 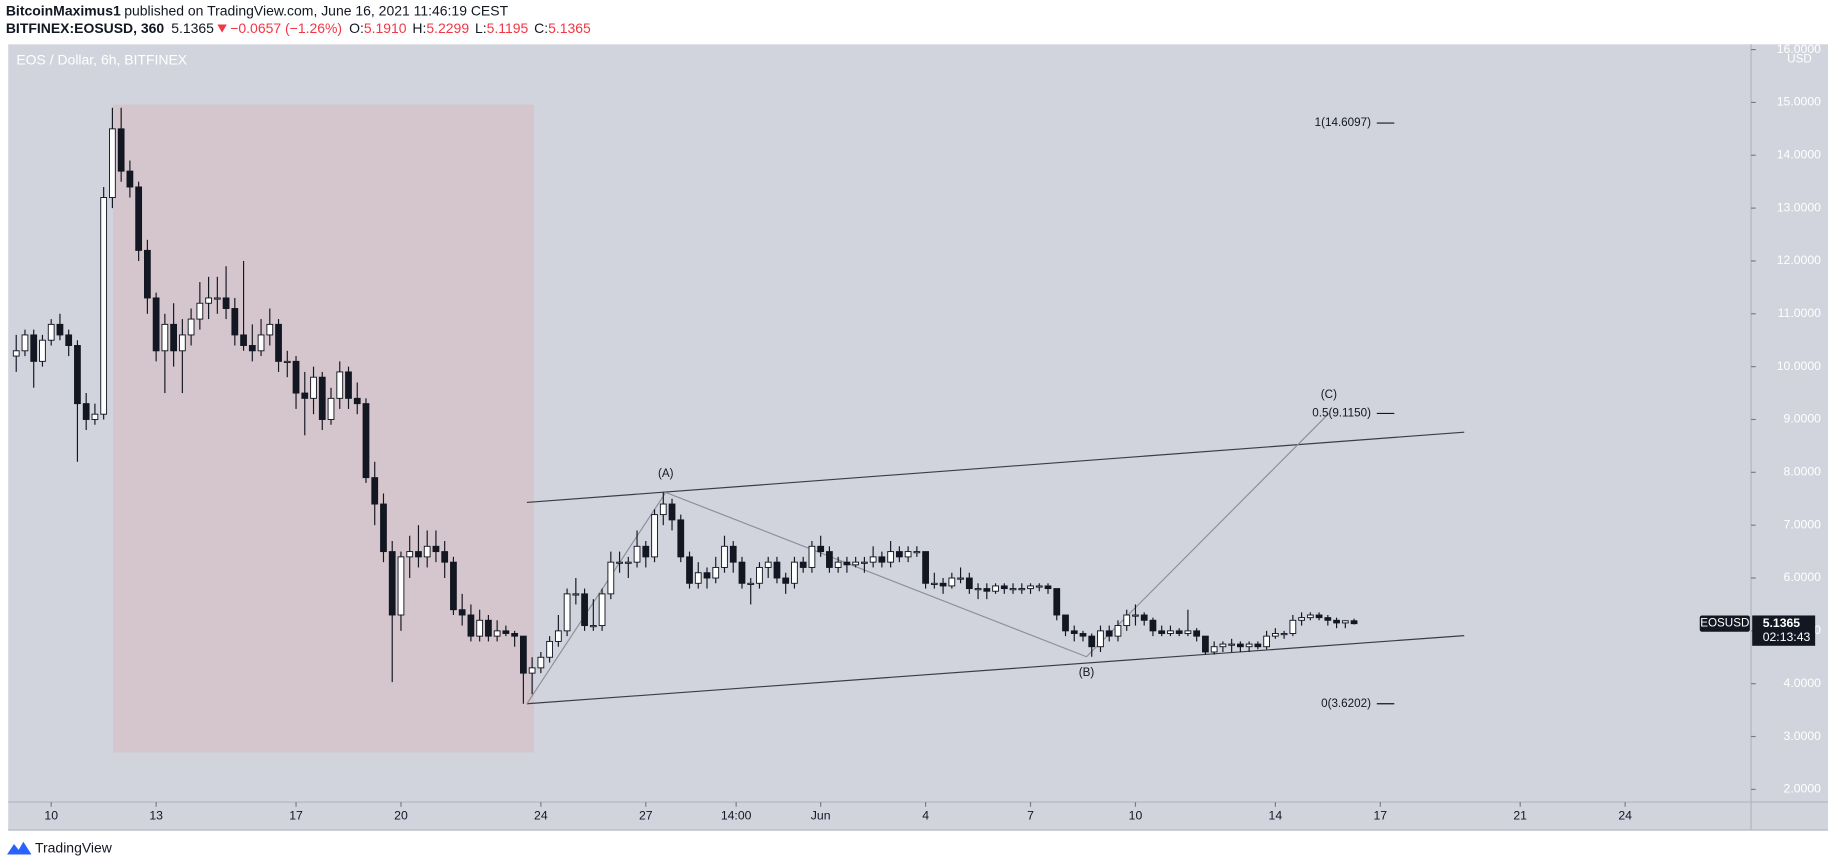 I want to click on y-tick-label: 7.0000, so click(x=1803, y=524).